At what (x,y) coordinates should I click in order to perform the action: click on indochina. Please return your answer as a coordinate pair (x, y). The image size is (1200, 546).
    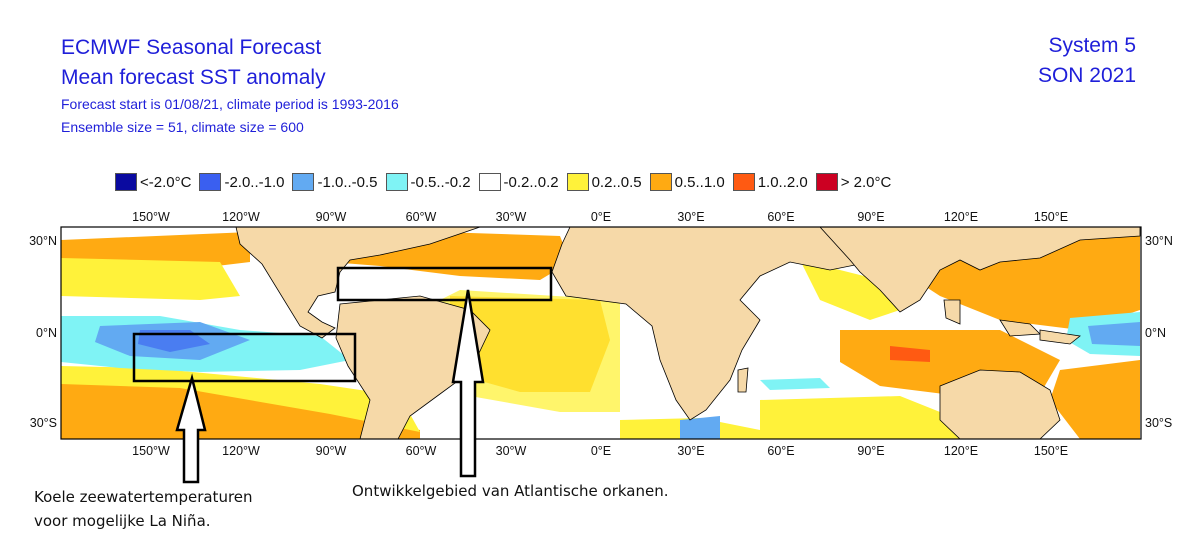
    Looking at the image, I should click on (952, 312).